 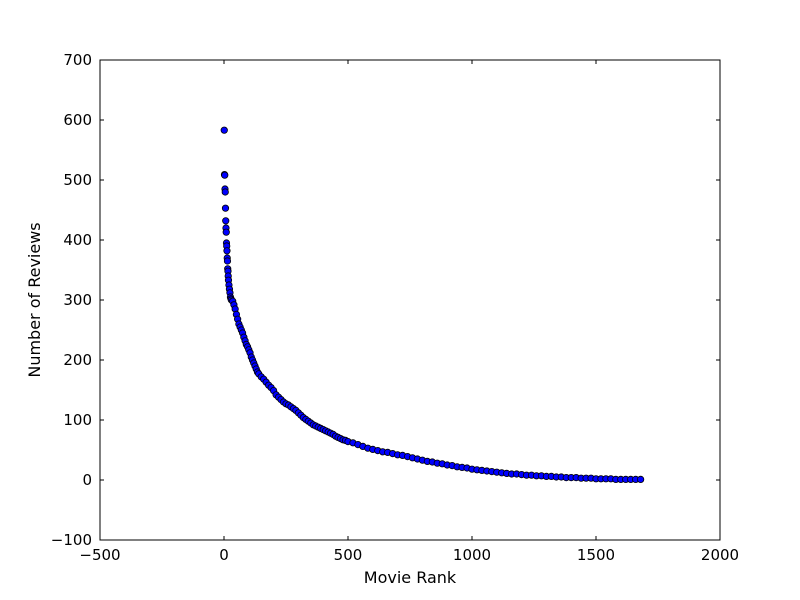 I want to click on x-axis-label: Movie Rank, so click(x=410, y=577).